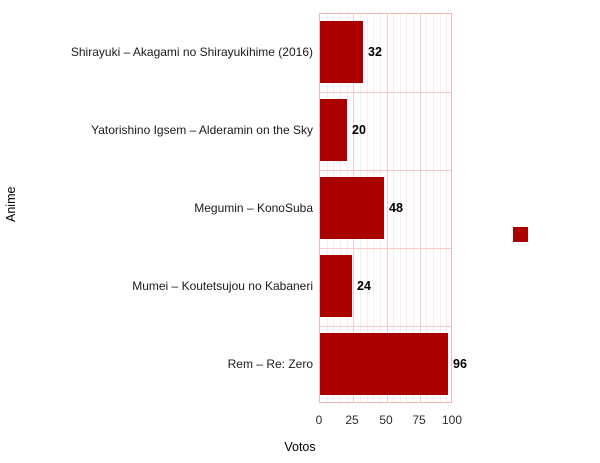  I want to click on x-tick-label: 0, so click(319, 420).